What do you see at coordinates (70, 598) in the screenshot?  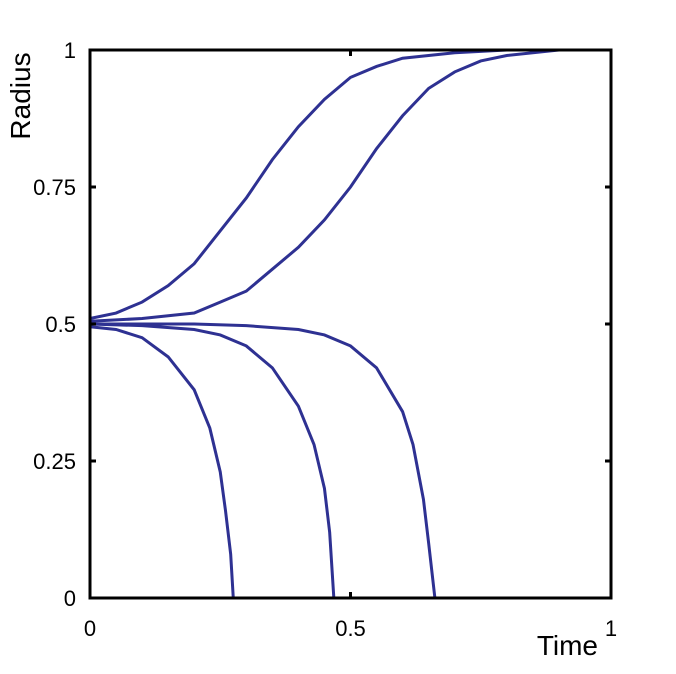 I see `y-tick-label: 0` at bounding box center [70, 598].